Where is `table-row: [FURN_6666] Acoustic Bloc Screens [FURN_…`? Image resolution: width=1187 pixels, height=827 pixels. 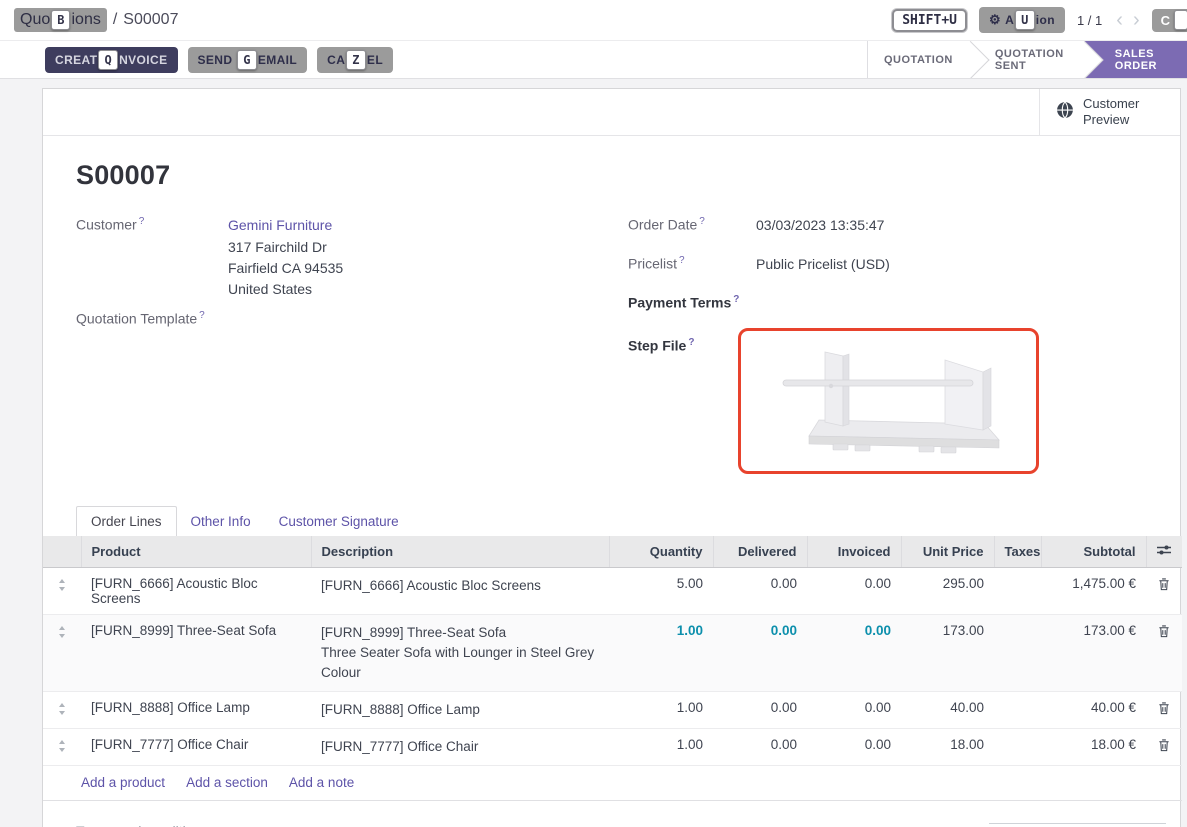
table-row: [FURN_6666] Acoustic Bloc Screens [FURN_… is located at coordinates (612, 591).